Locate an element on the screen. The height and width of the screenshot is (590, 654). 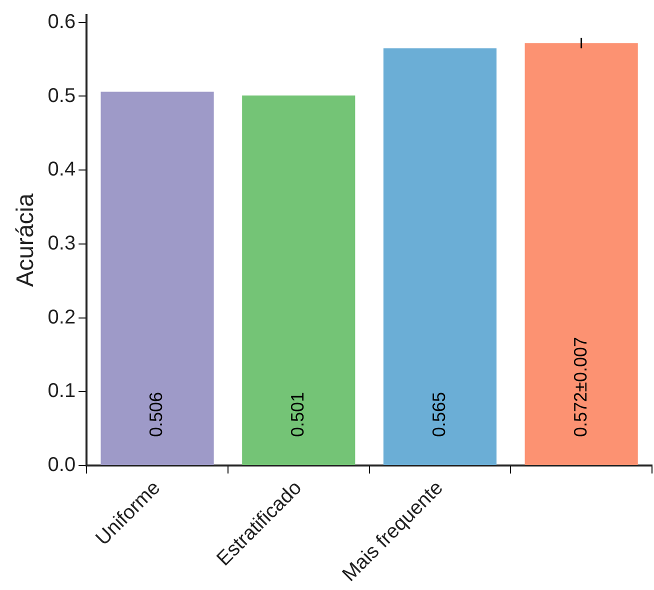
data-label: 0.572±0.007 is located at coordinates (580, 387).